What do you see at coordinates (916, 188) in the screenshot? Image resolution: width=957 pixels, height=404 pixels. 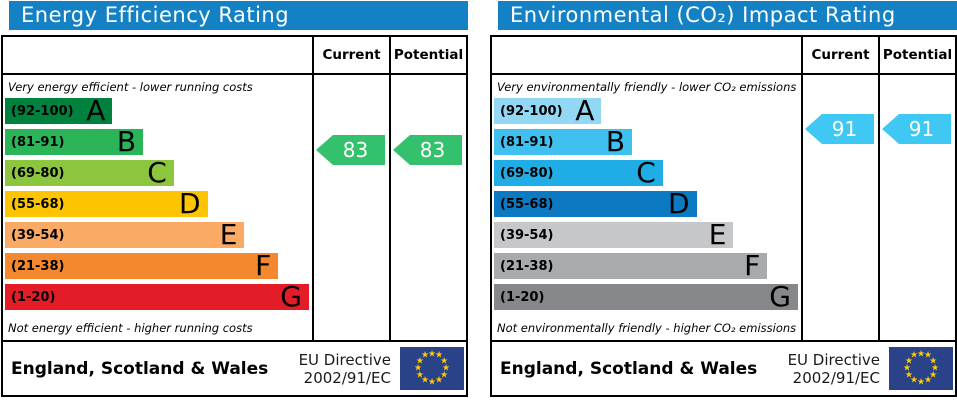 I see `potential-column: Potential 91` at bounding box center [916, 188].